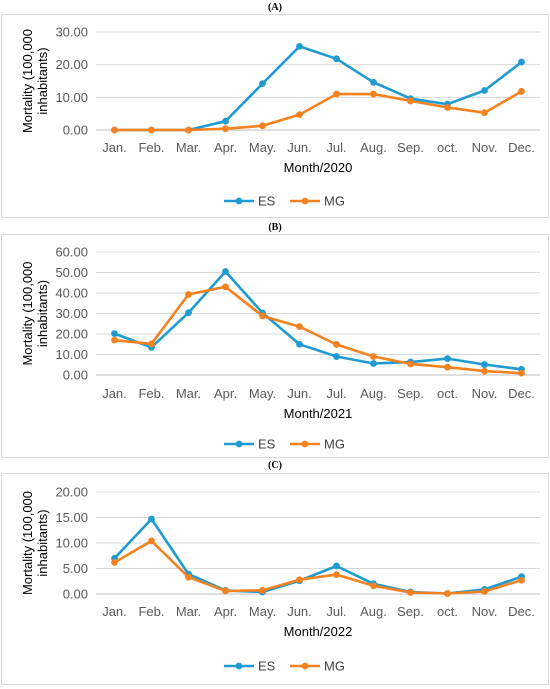 The width and height of the screenshot is (550, 689). What do you see at coordinates (336, 611) in the screenshot?
I see `chart-c-x-tick-label: Jul.` at bounding box center [336, 611].